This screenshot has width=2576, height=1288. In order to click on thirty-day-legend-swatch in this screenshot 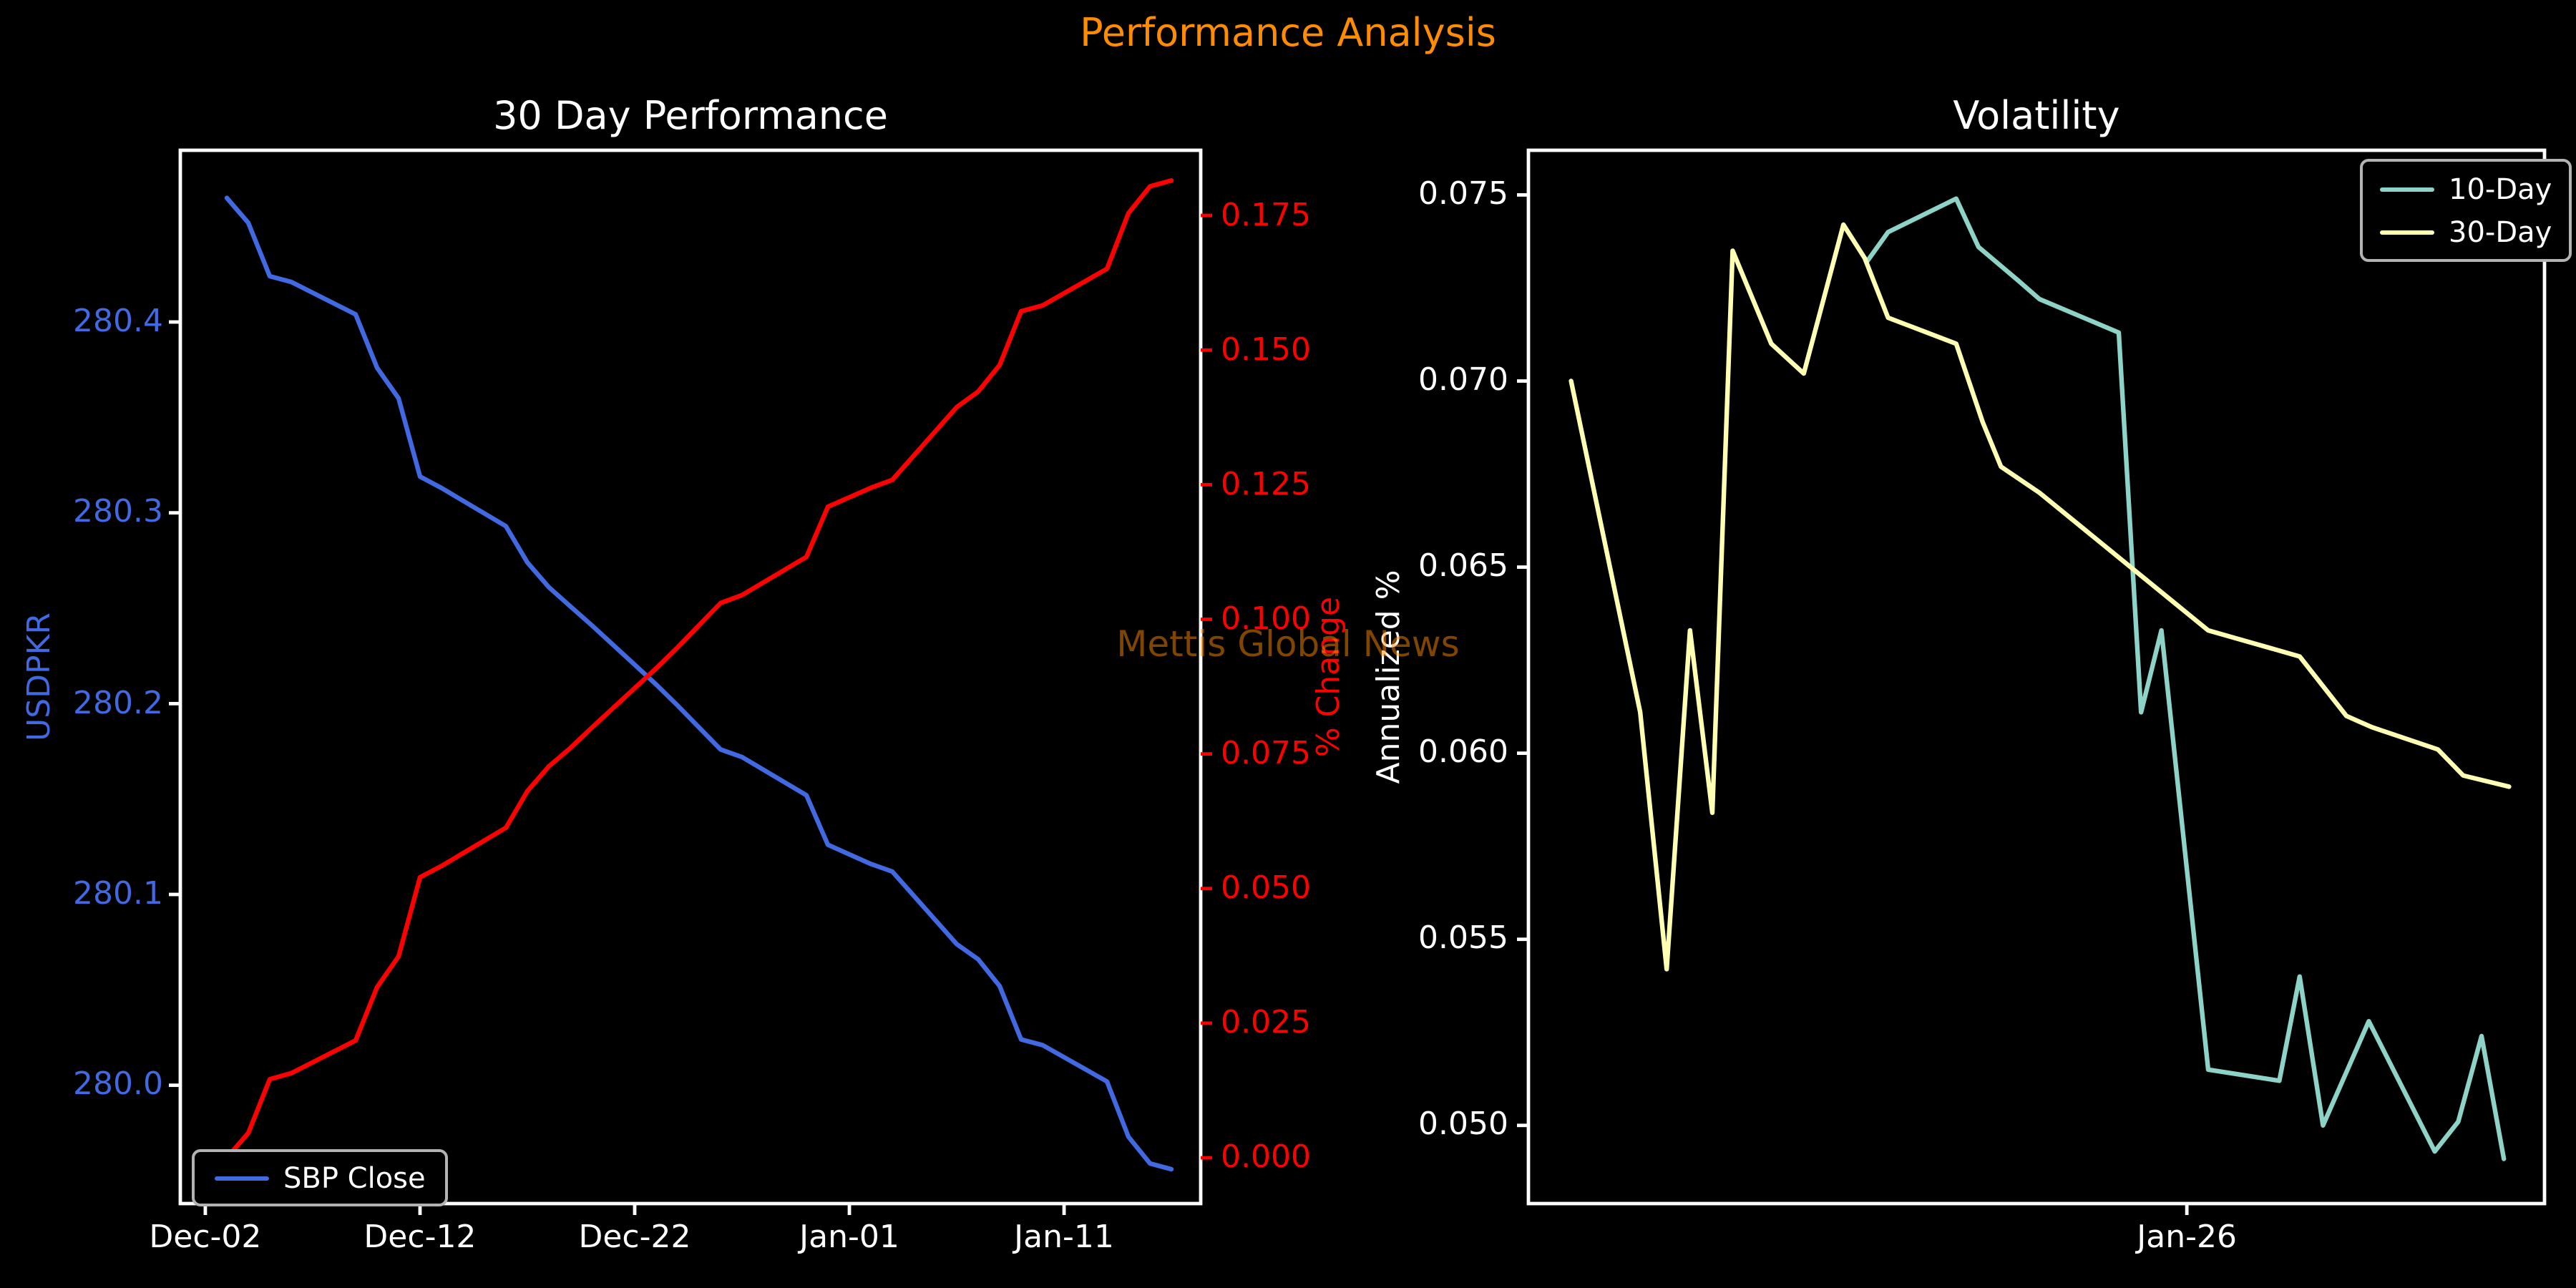, I will do `click(2407, 232)`.